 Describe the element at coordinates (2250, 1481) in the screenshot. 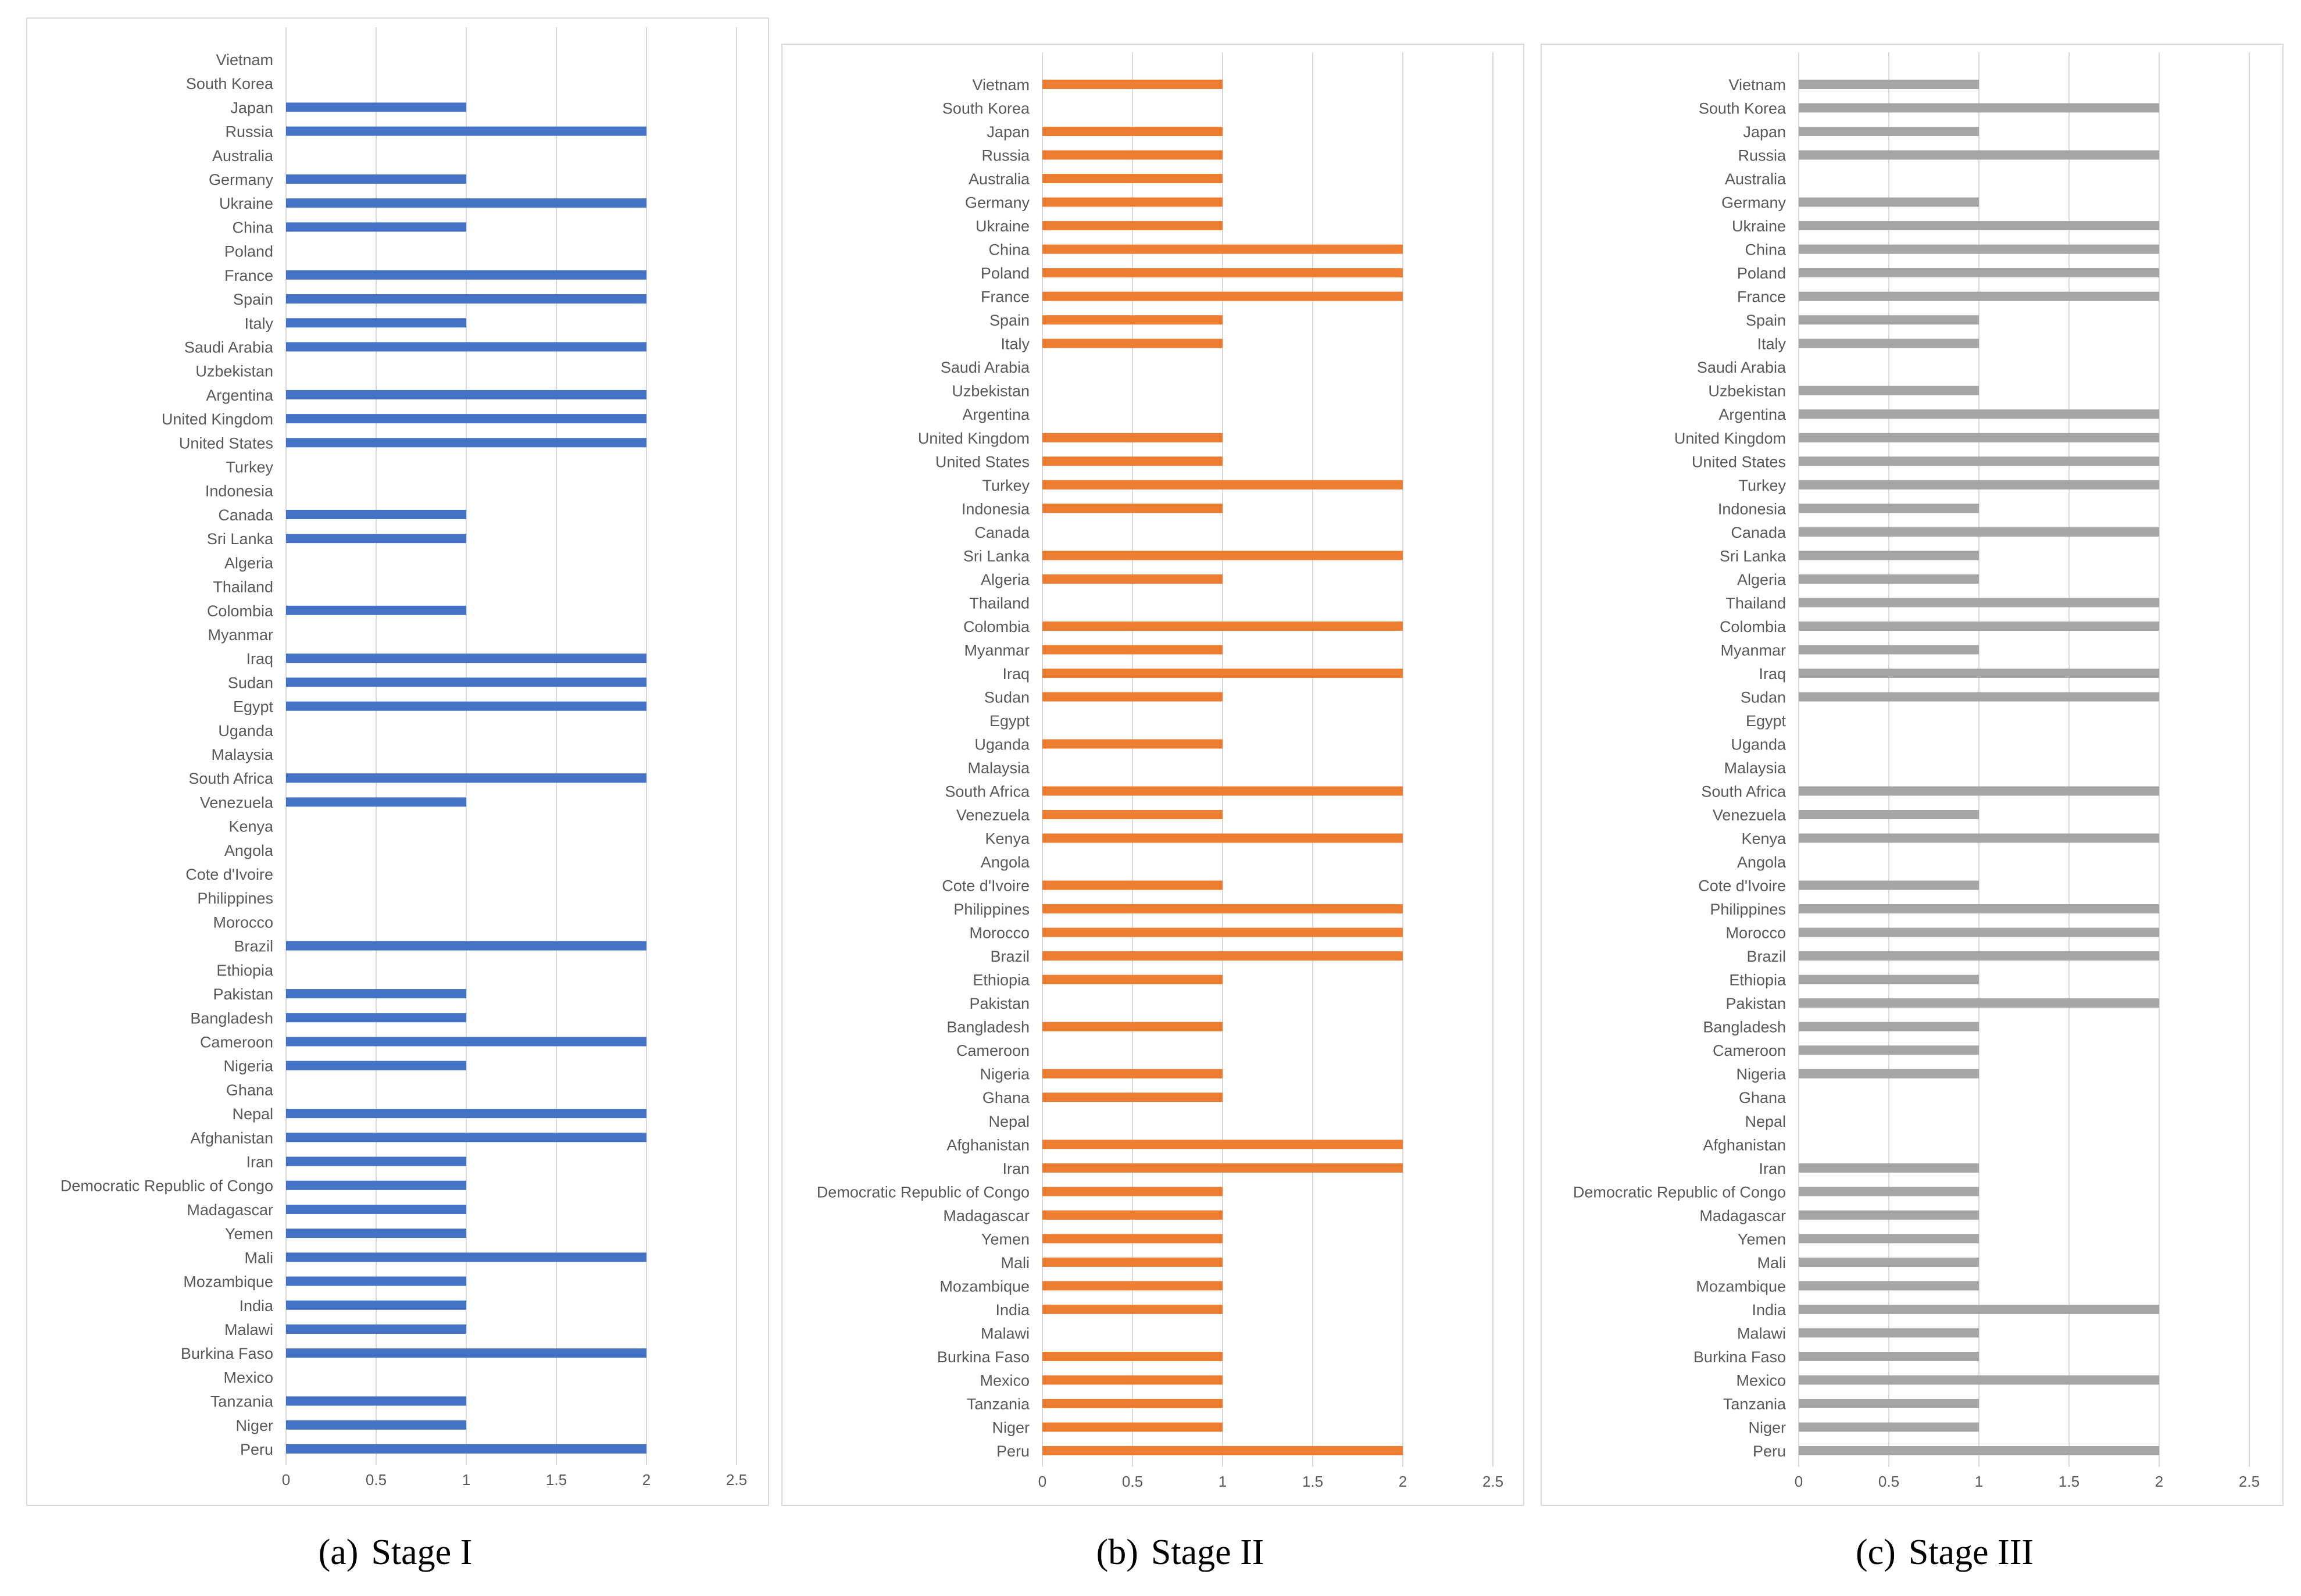

I see `x-tick-label: 2.5` at that location.